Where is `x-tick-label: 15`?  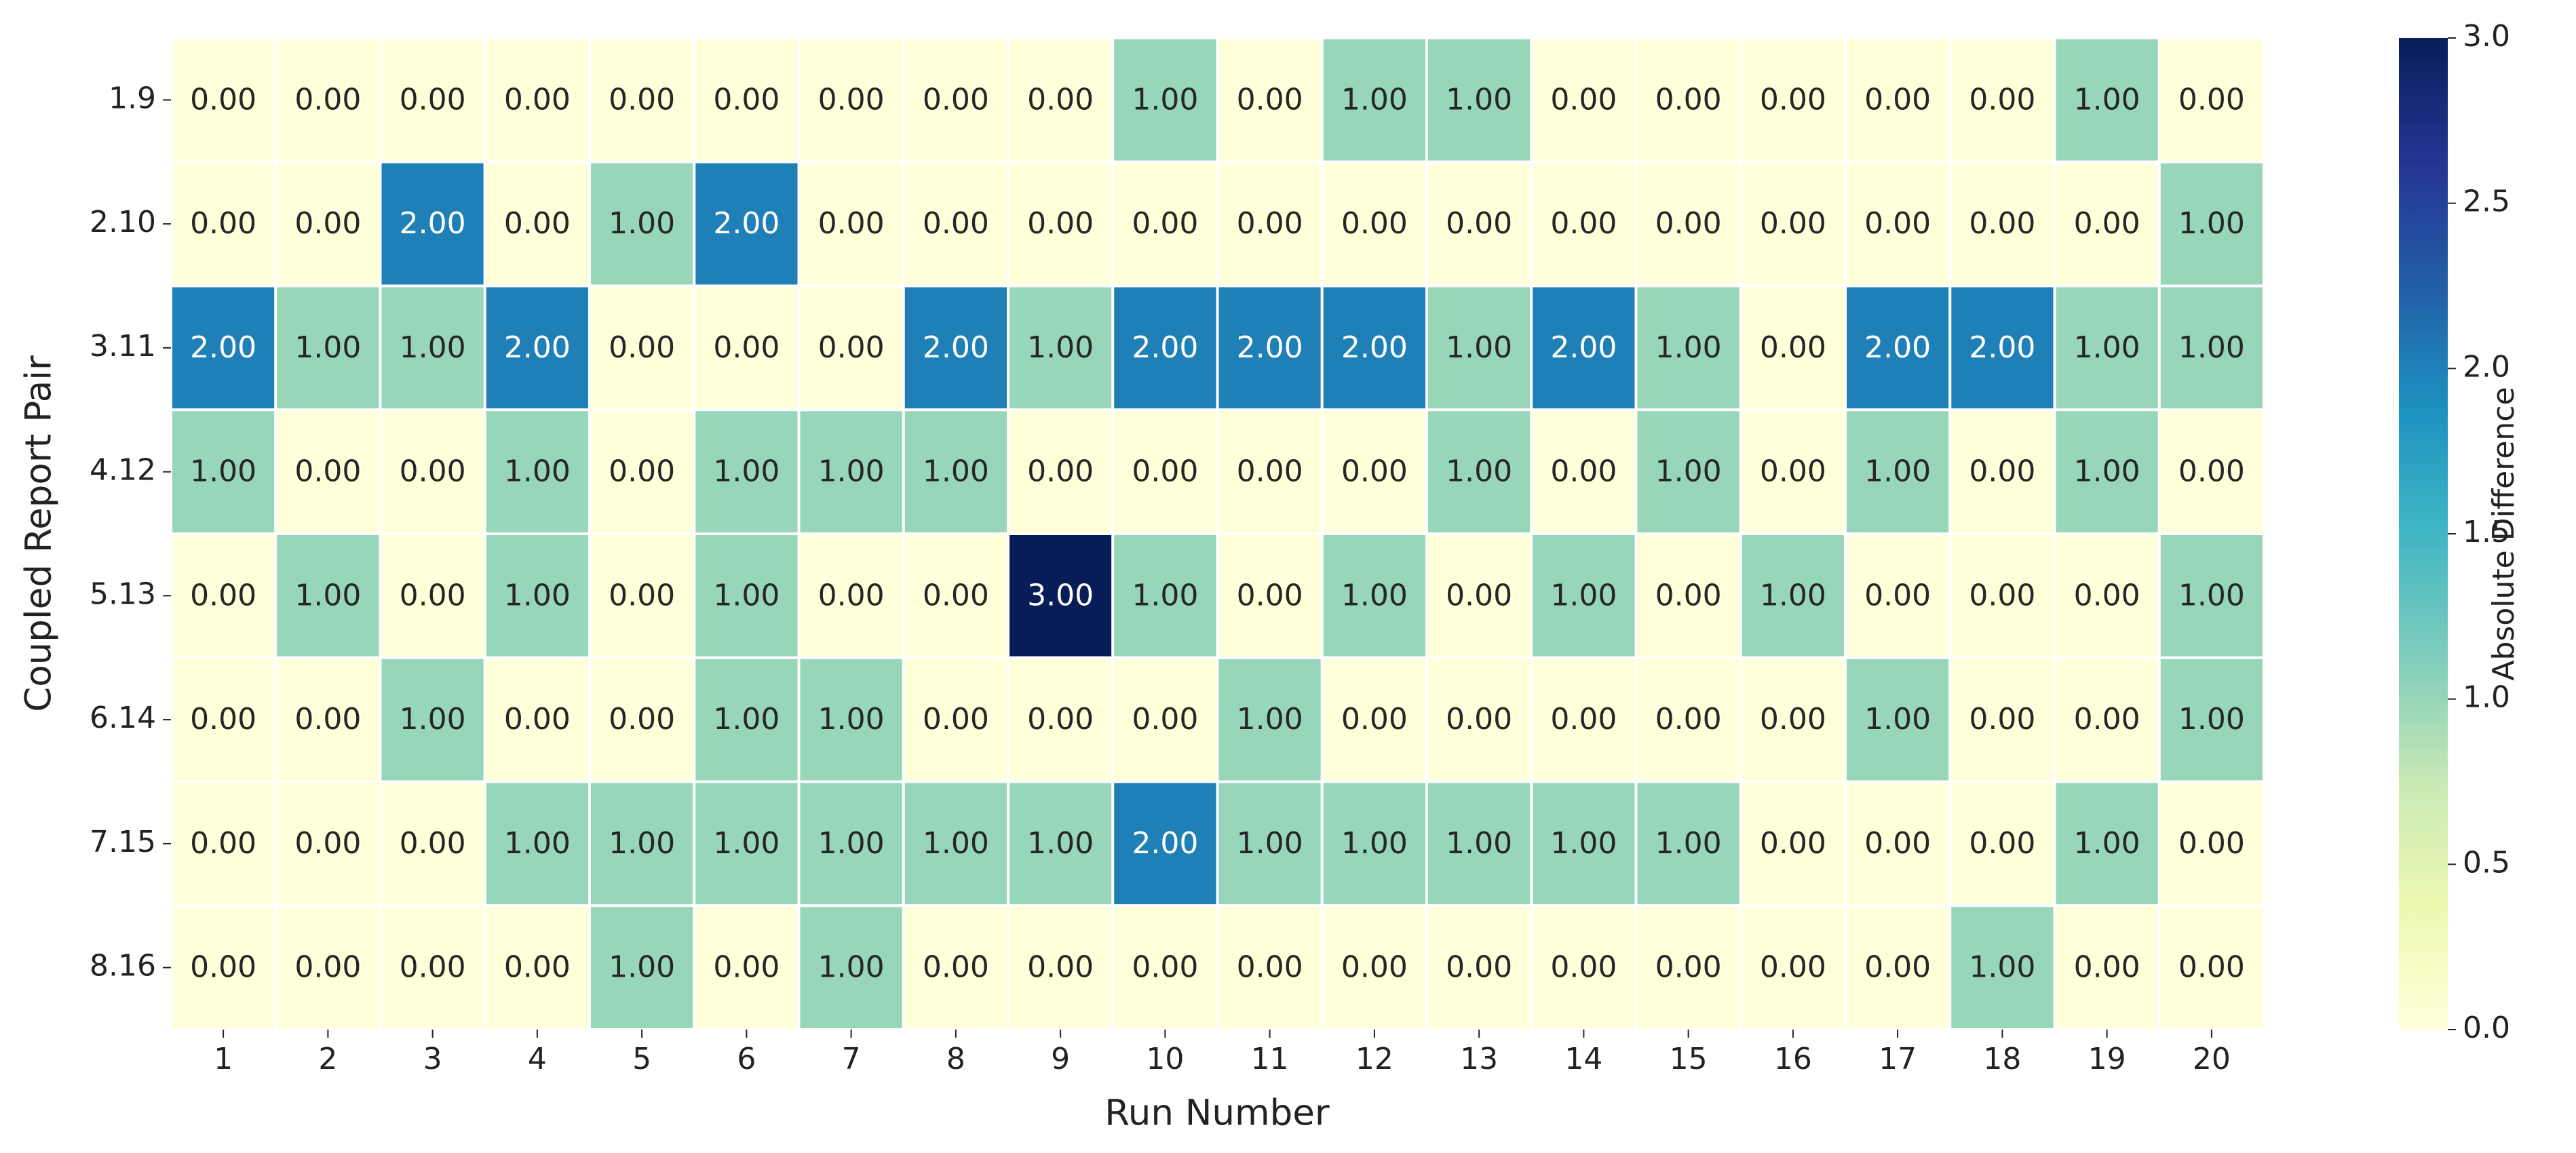
x-tick-label: 15 is located at coordinates (1689, 1059).